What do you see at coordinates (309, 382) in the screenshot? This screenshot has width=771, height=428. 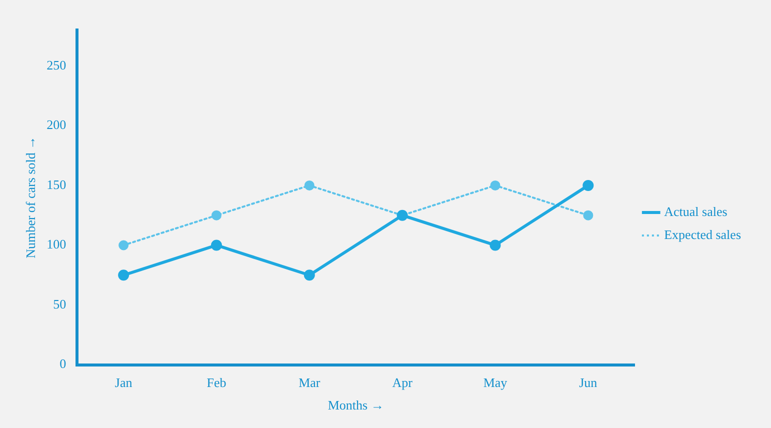 I see `x-tick-label: Mar` at bounding box center [309, 382].